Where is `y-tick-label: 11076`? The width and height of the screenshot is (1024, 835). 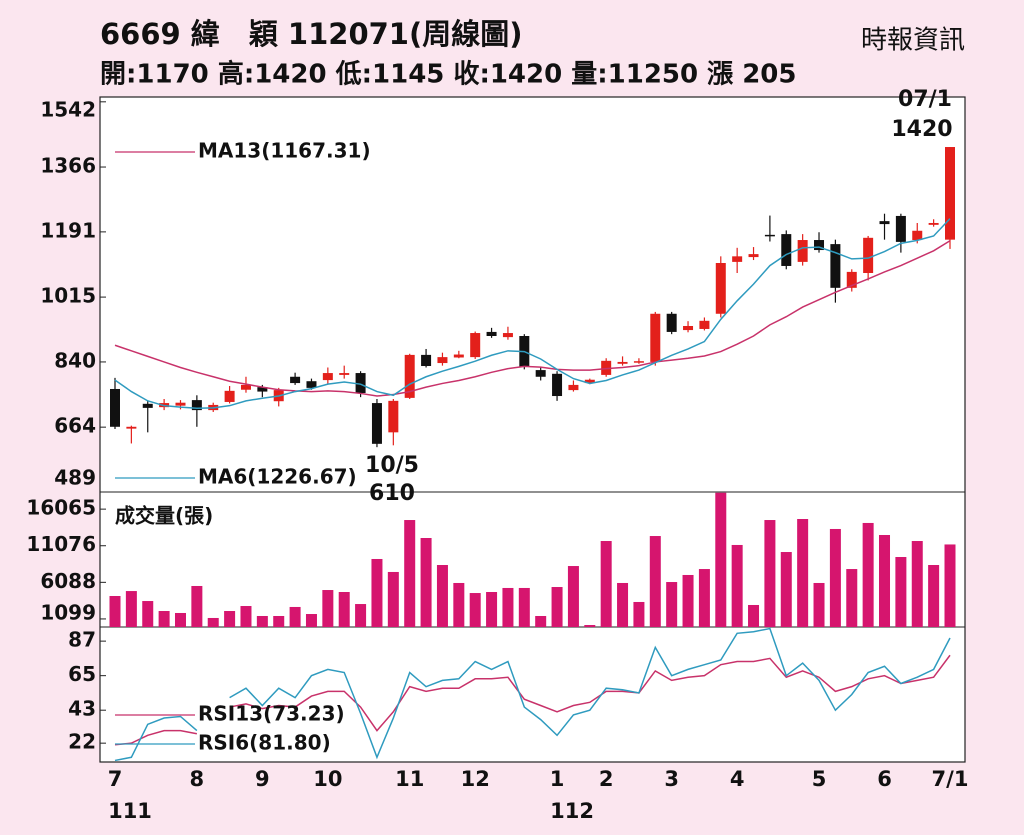
y-tick-label: 11076 is located at coordinates (61, 544).